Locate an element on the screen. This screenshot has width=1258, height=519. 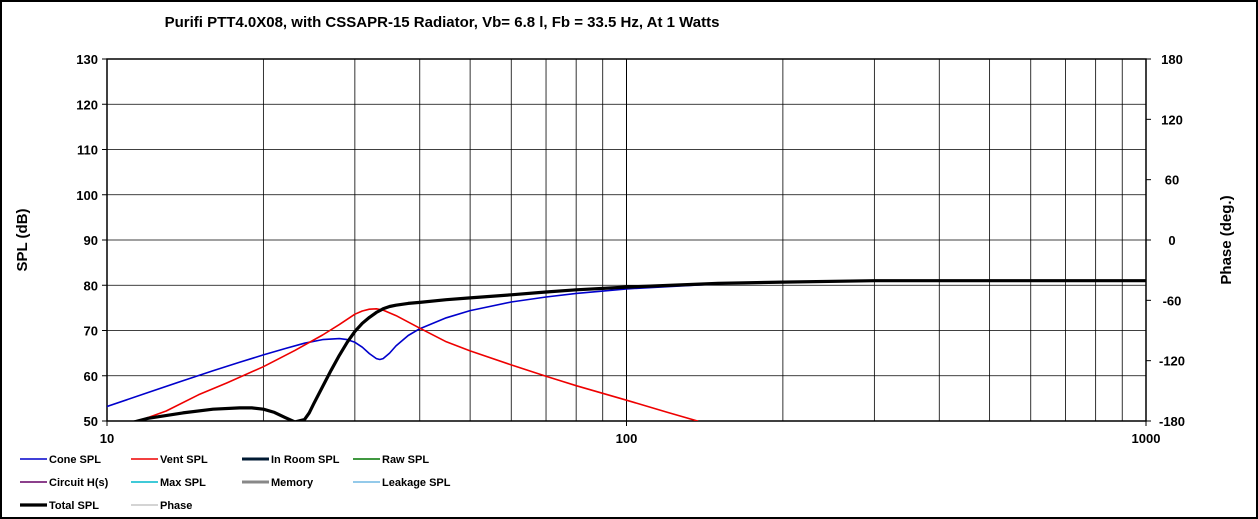
legend-label-raw-spl: Raw SPL is located at coordinates (405, 460).